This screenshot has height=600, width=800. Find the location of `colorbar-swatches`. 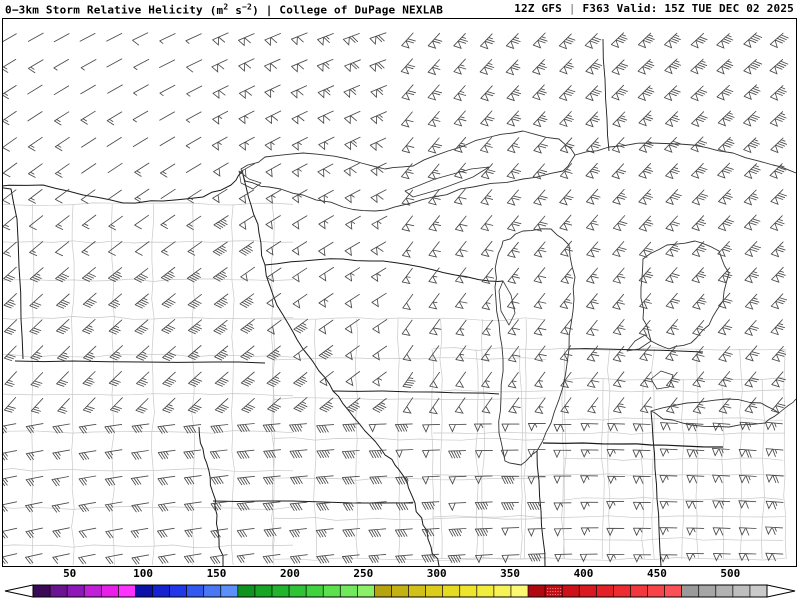

colorbar-swatches is located at coordinates (400, 591).